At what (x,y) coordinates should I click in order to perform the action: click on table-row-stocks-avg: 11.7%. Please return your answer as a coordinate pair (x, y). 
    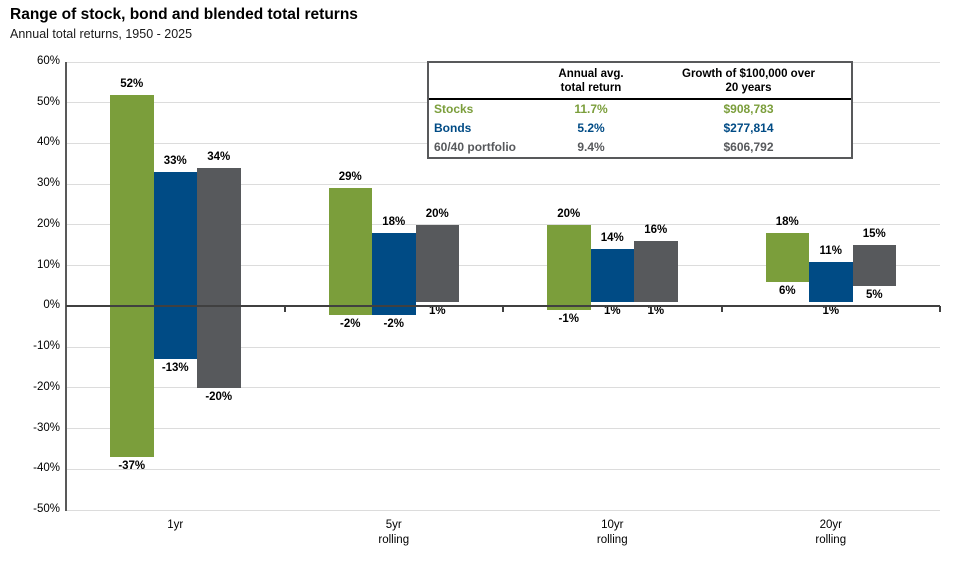
    Looking at the image, I should click on (591, 109).